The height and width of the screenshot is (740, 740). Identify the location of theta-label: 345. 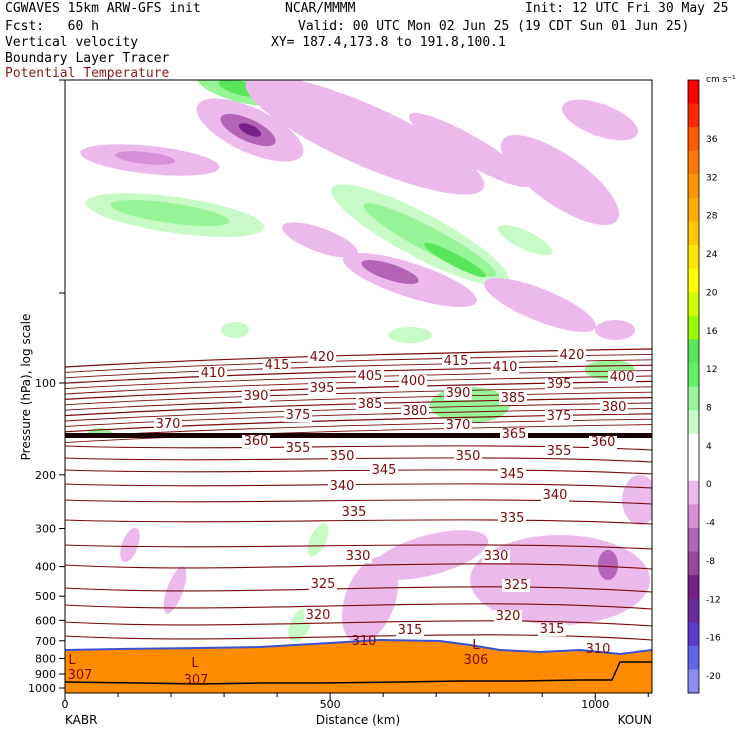
(512, 474).